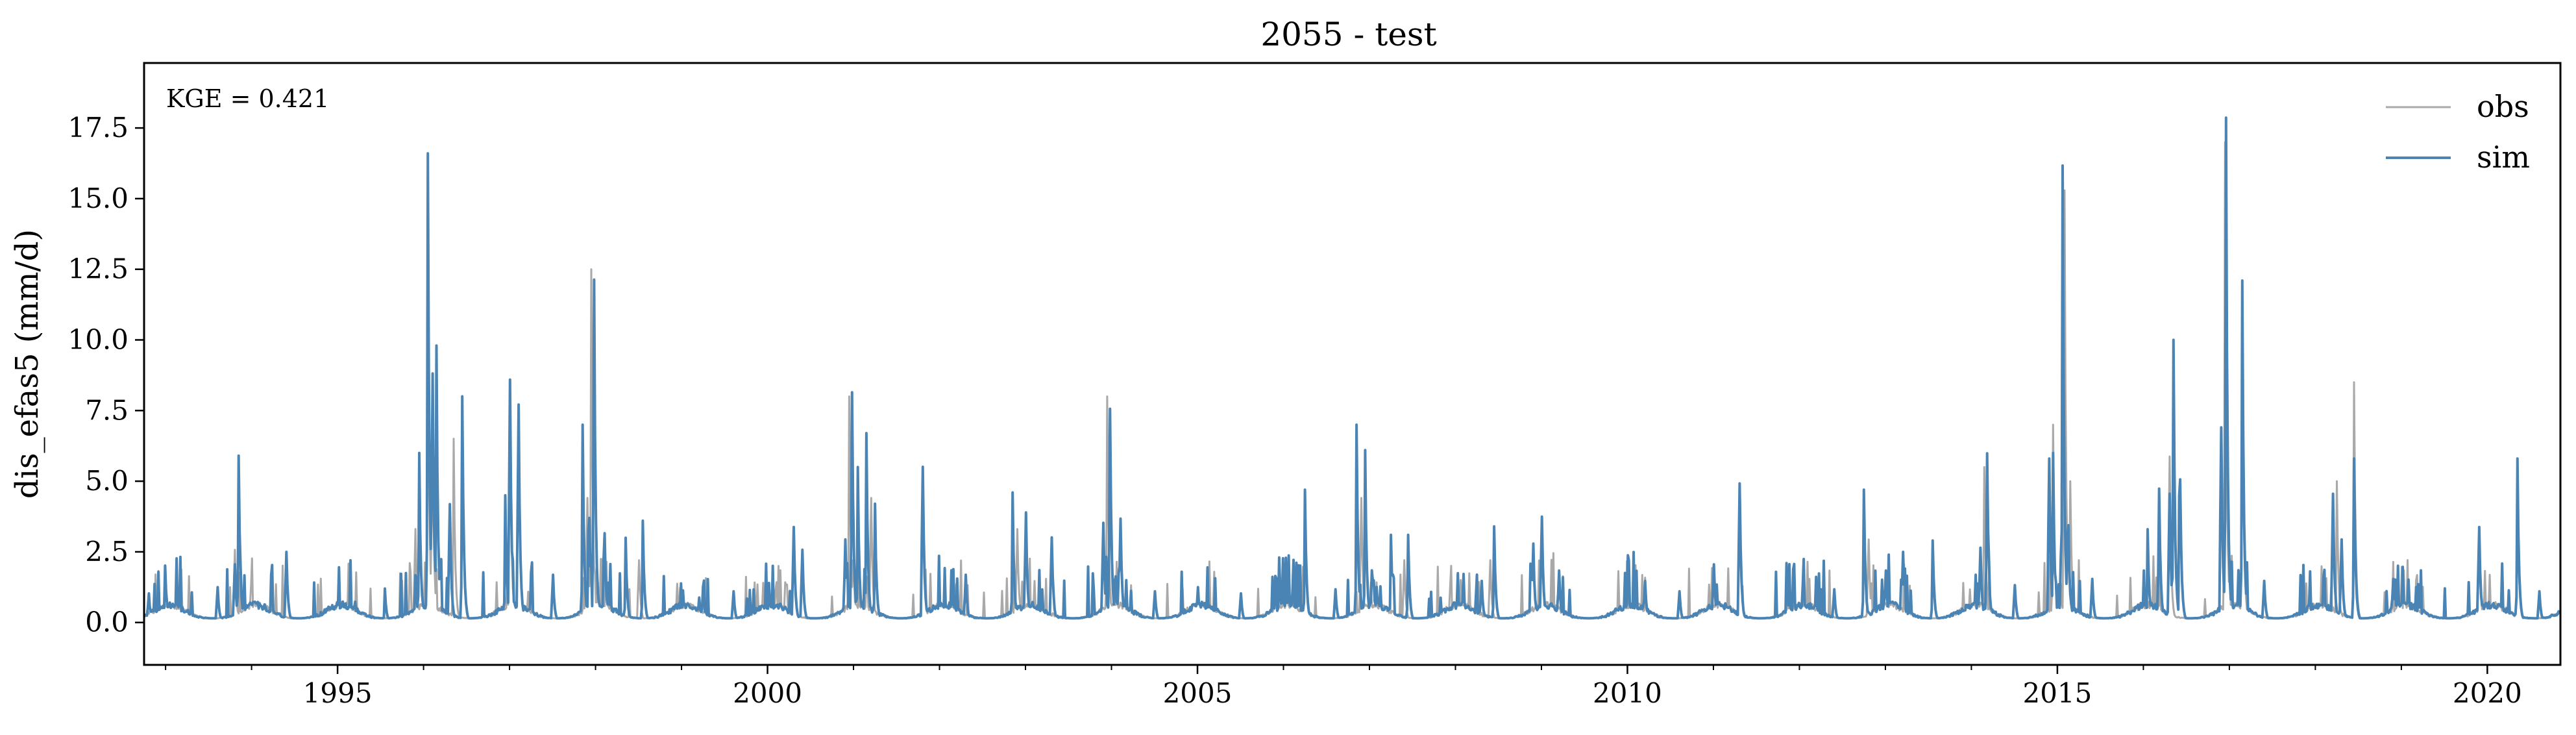 The width and height of the screenshot is (2576, 735). Describe the element at coordinates (27, 364) in the screenshot. I see `y-axis-label: dis_efas5 (mm/d)` at that location.